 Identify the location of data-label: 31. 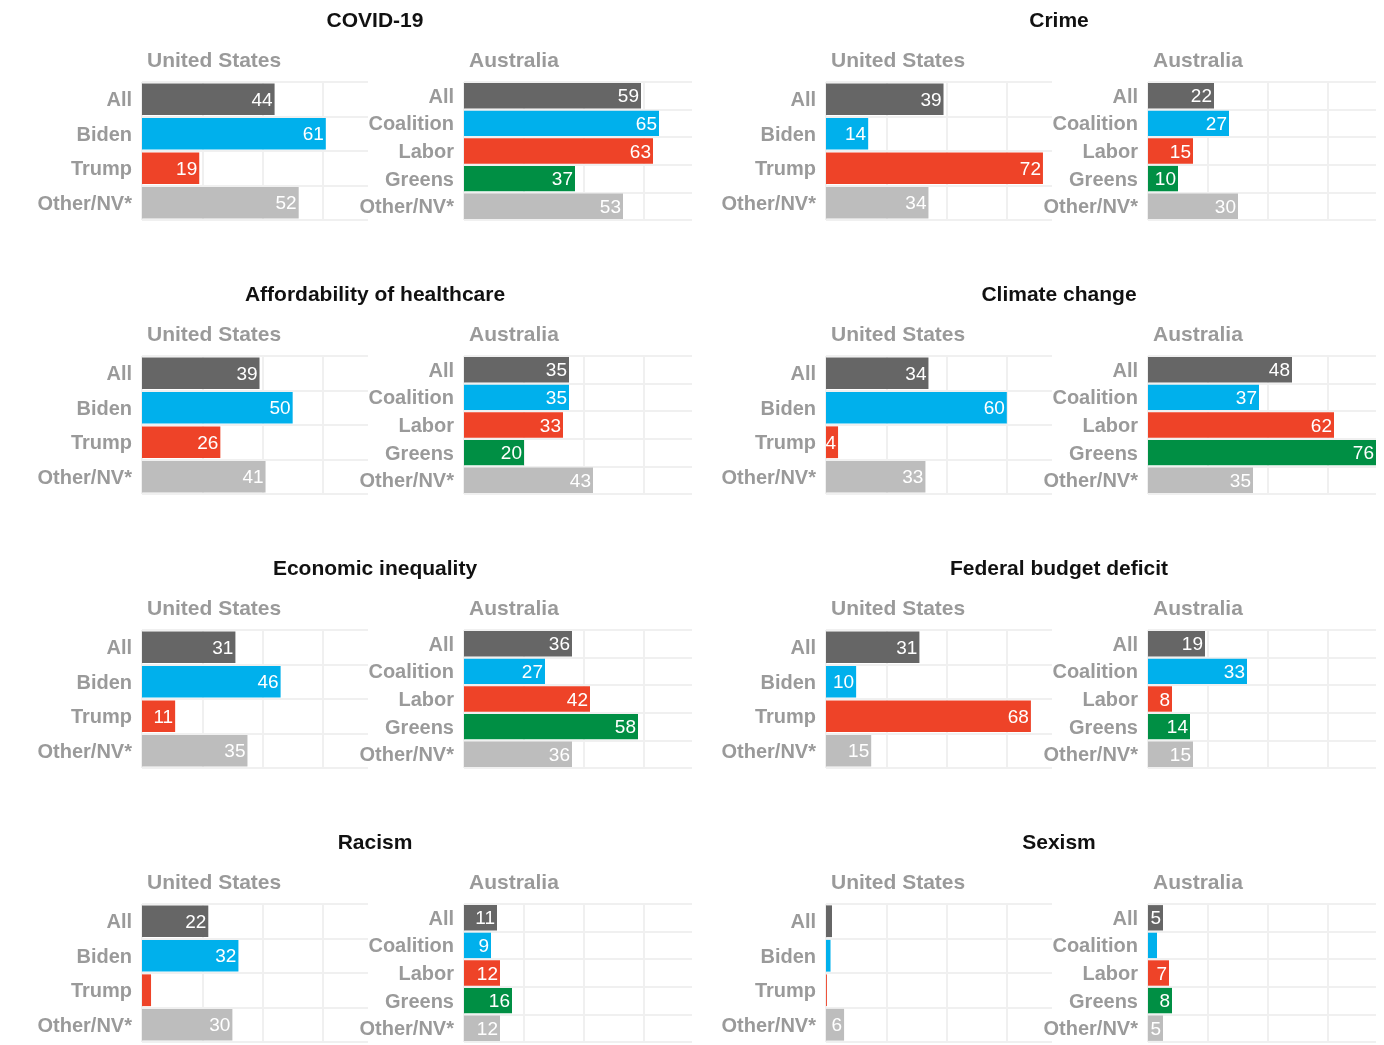
(223, 647).